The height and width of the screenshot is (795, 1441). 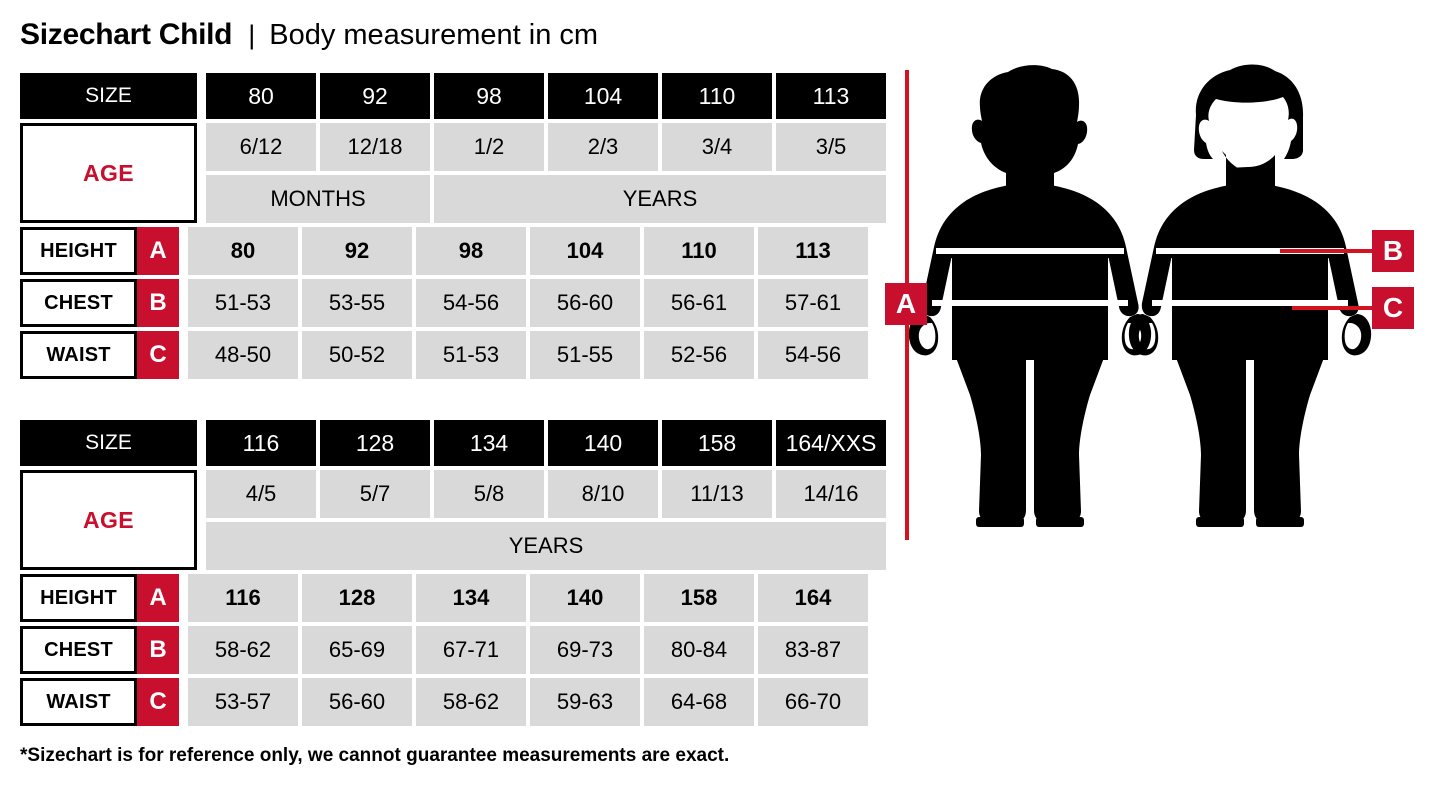 What do you see at coordinates (699, 355) in the screenshot?
I see `waist-cell: 52-56` at bounding box center [699, 355].